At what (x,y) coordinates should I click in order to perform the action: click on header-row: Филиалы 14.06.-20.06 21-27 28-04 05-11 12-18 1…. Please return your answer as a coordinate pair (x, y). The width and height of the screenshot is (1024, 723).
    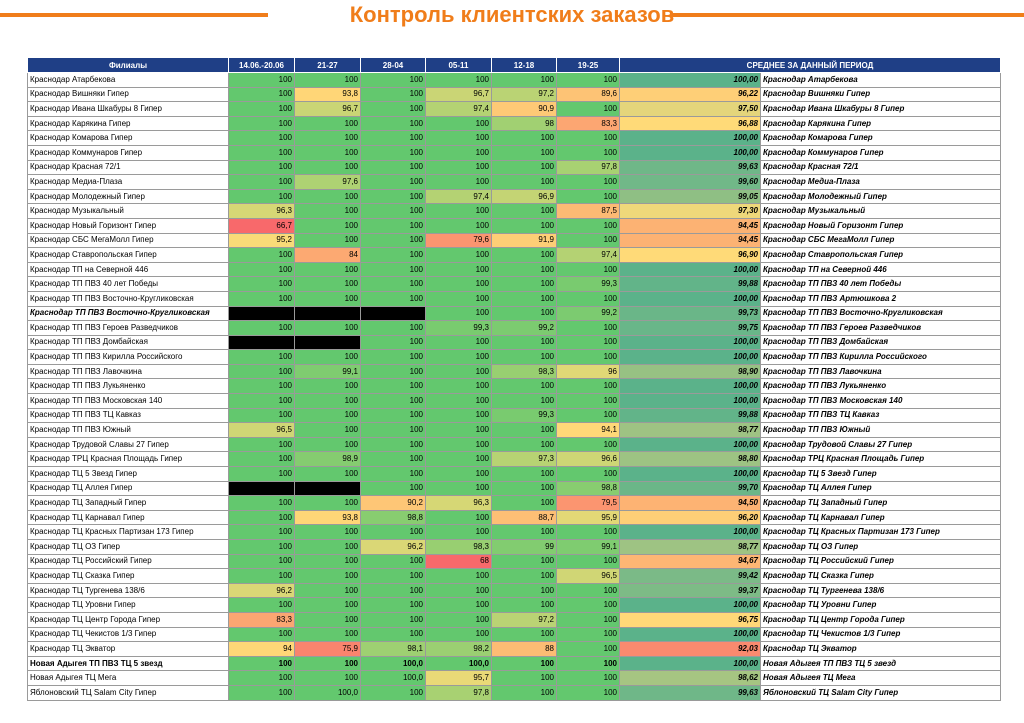
    Looking at the image, I should click on (514, 65).